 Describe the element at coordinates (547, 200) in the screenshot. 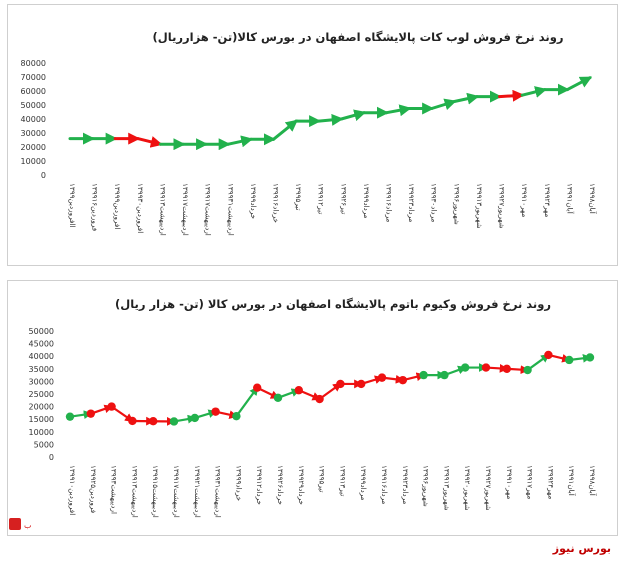

I see `chart1-x-tick-label: ۱۳۹۹مهر۲۴` at that location.